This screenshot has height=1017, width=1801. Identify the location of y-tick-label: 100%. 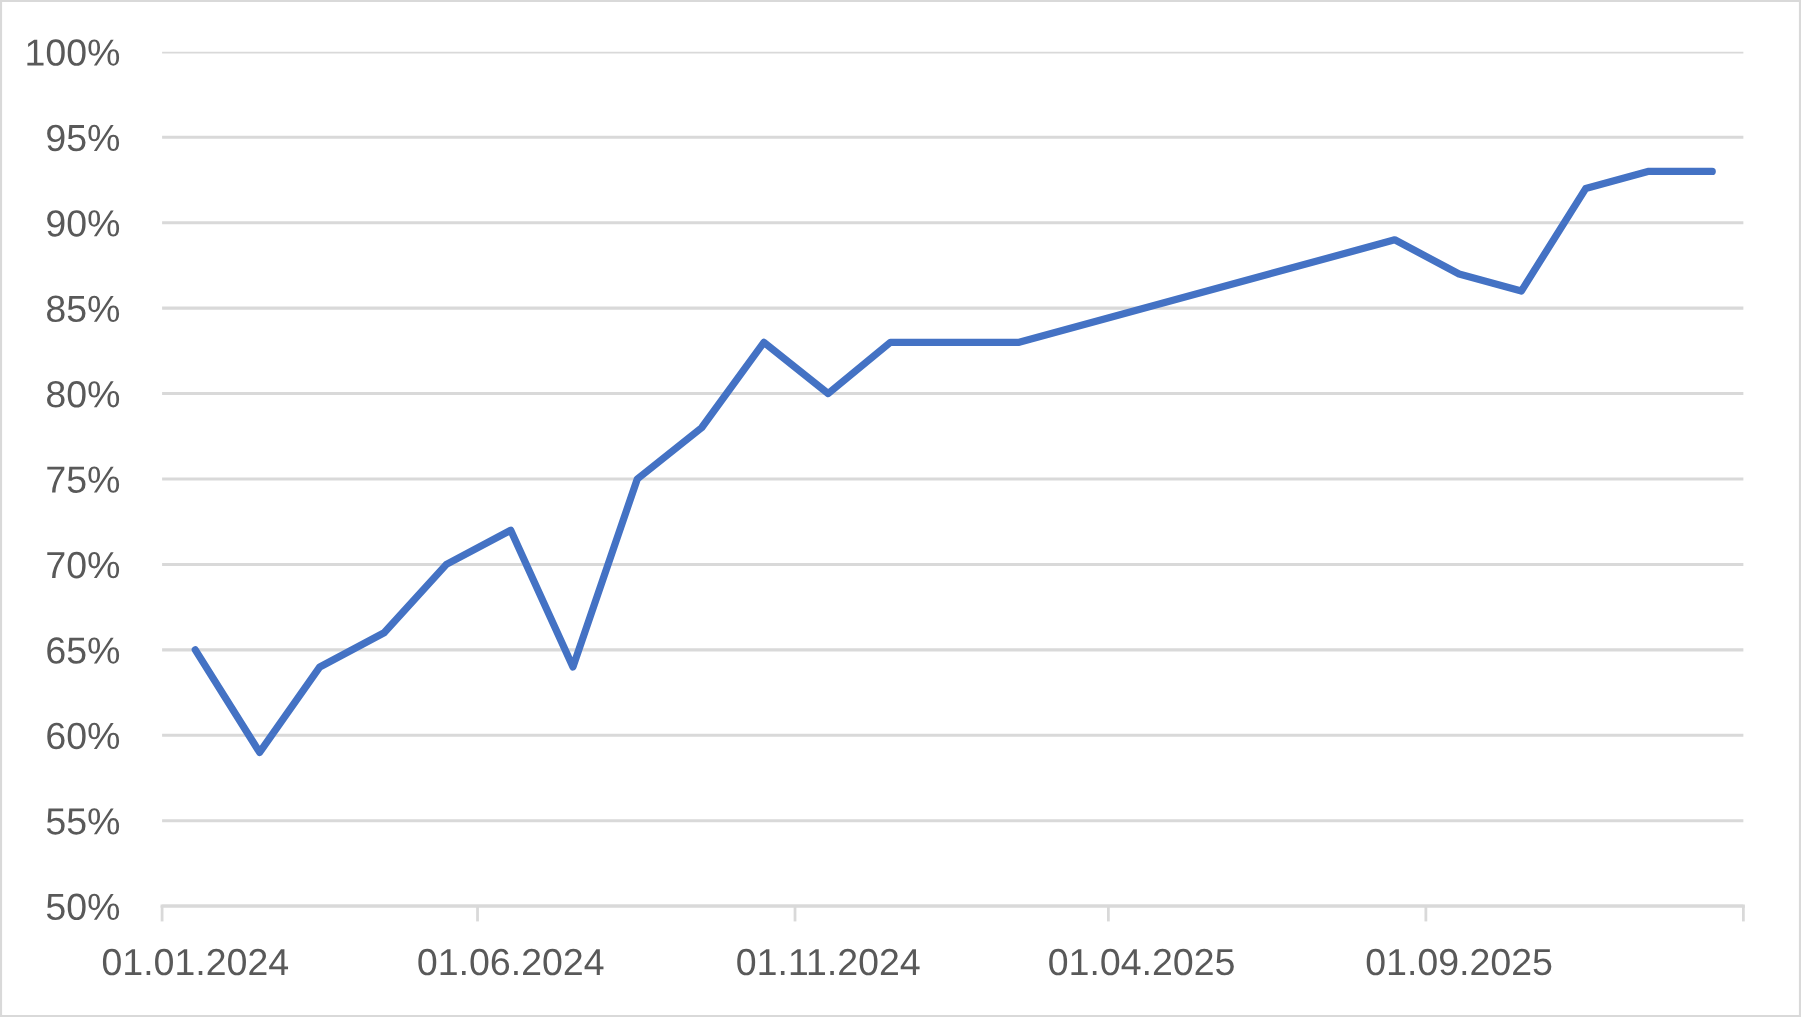
(73, 52).